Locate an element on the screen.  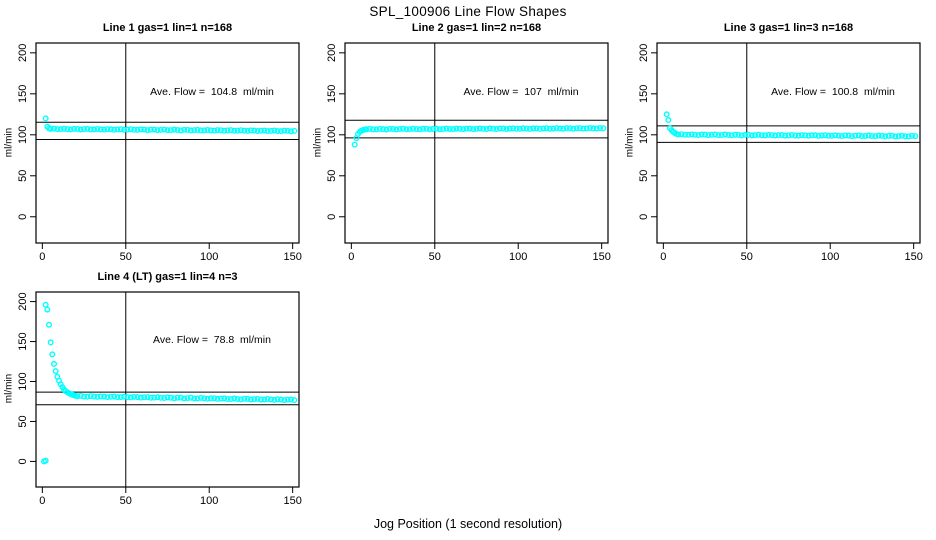
panel-line1-title: Line 1 gas=1 lin=1 n=168 is located at coordinates (167, 28).